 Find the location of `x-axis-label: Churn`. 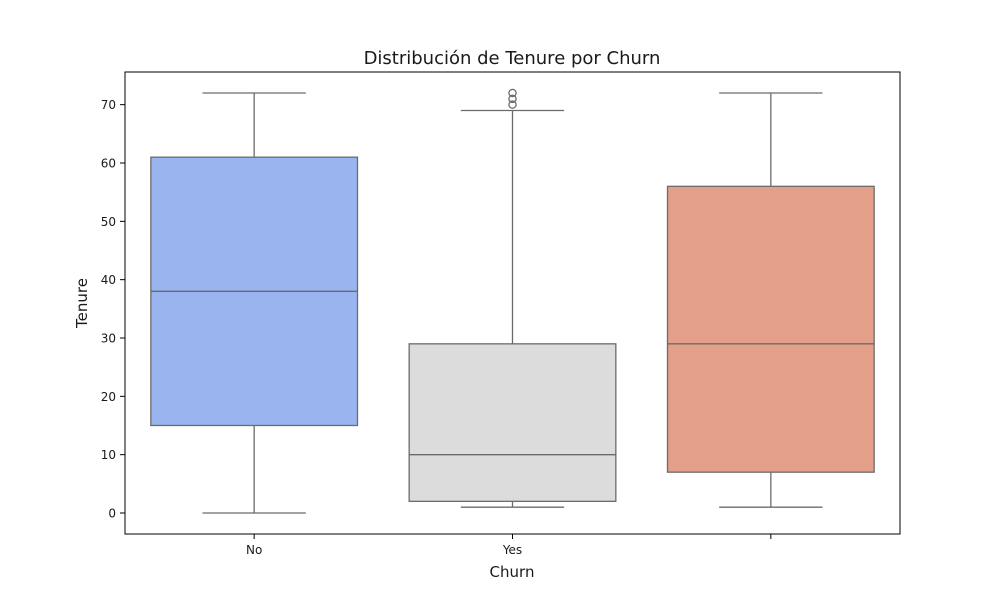

x-axis-label: Churn is located at coordinates (512, 572).